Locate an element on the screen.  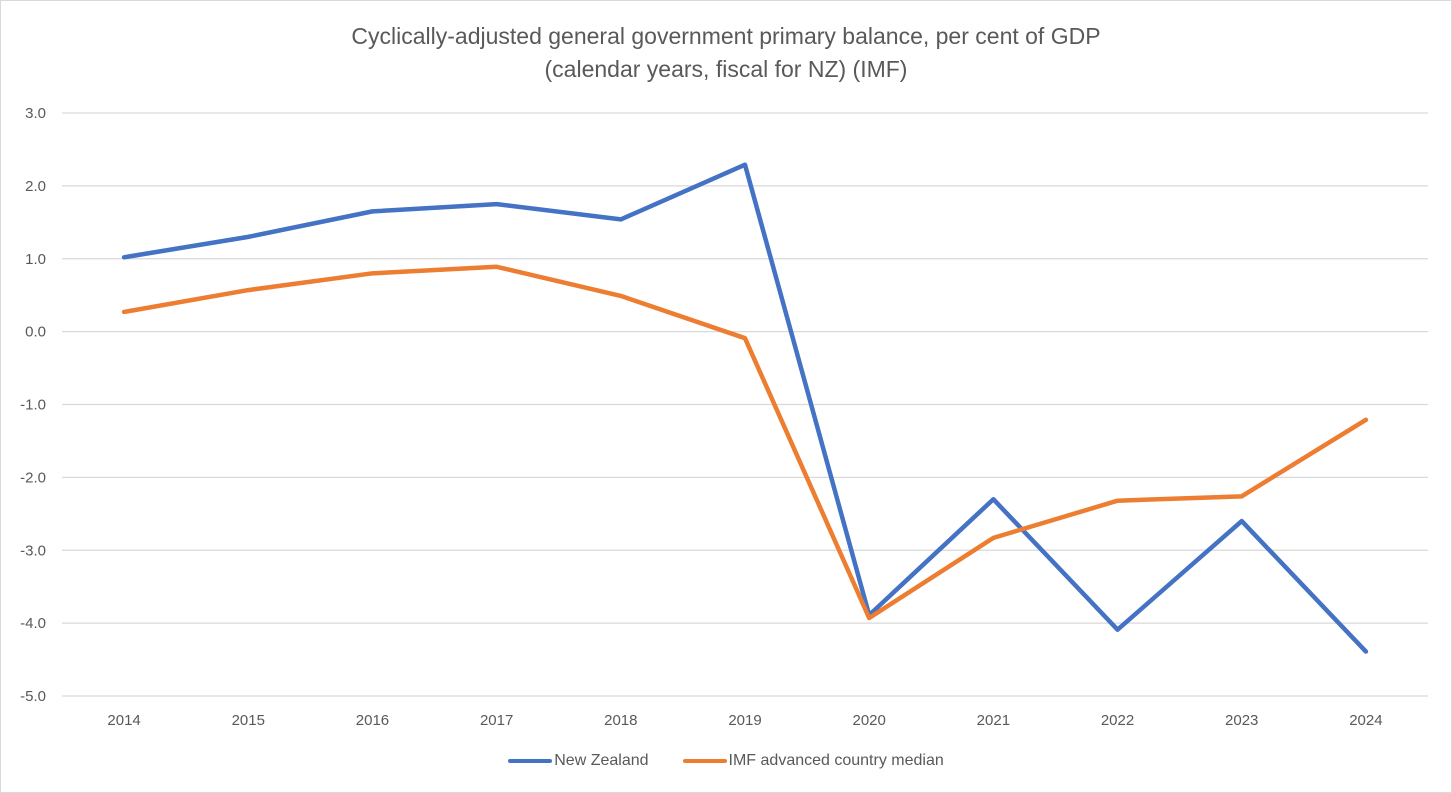
legend: New Zealand IMF advanced country median is located at coordinates (726, 761).